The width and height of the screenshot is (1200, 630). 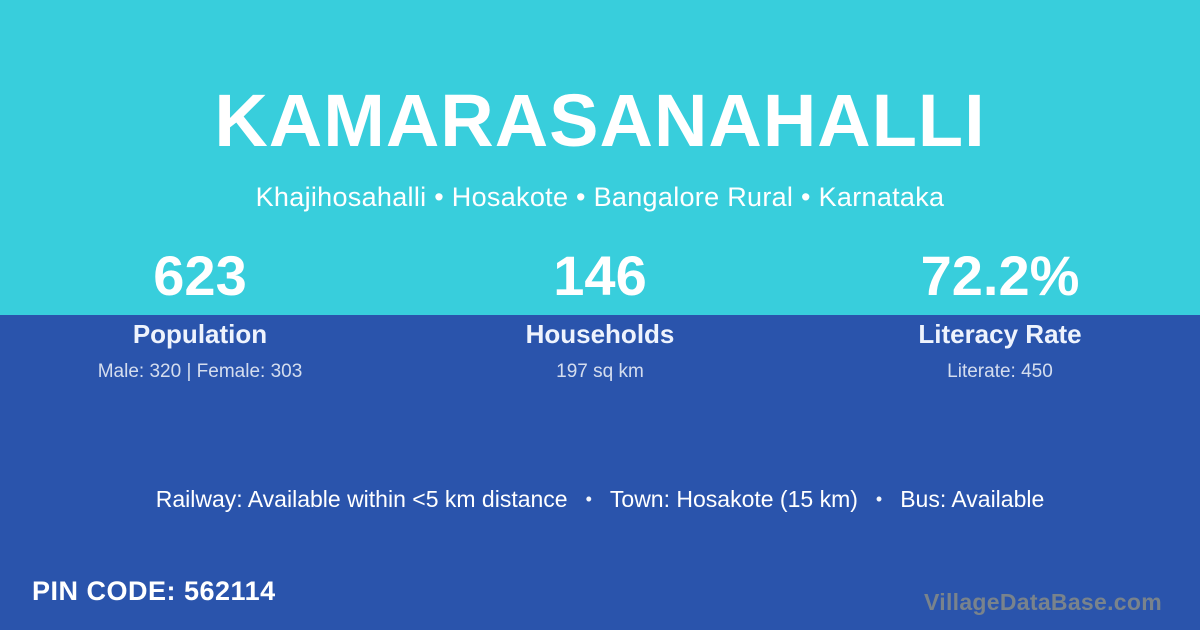 What do you see at coordinates (154, 591) in the screenshot?
I see `pin-code: PIN CODE: 562114` at bounding box center [154, 591].